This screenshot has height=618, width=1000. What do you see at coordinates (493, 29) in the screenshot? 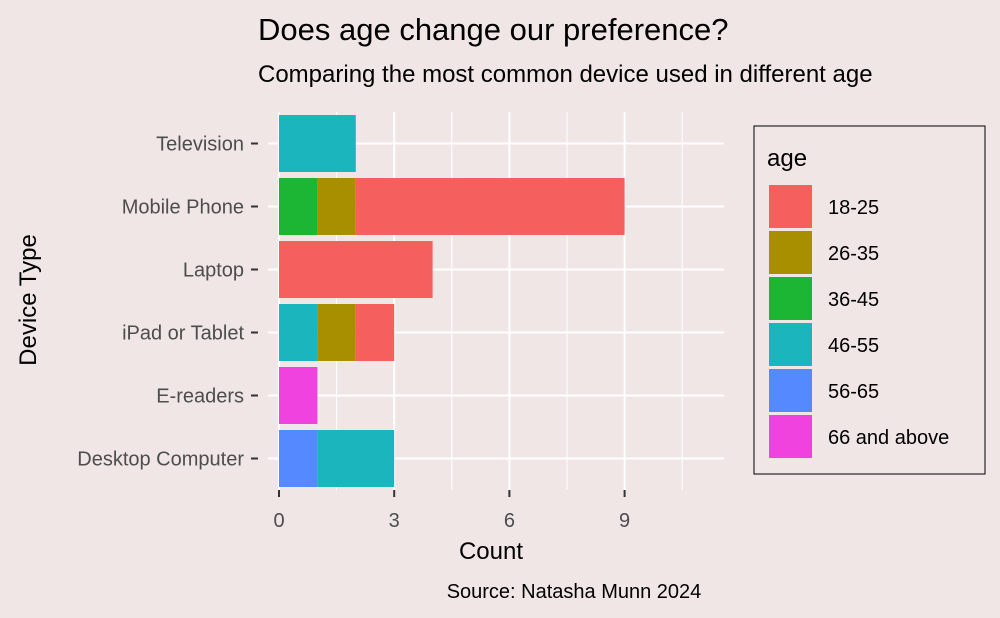
I see `chart-title: Does age change our preference?` at bounding box center [493, 29].